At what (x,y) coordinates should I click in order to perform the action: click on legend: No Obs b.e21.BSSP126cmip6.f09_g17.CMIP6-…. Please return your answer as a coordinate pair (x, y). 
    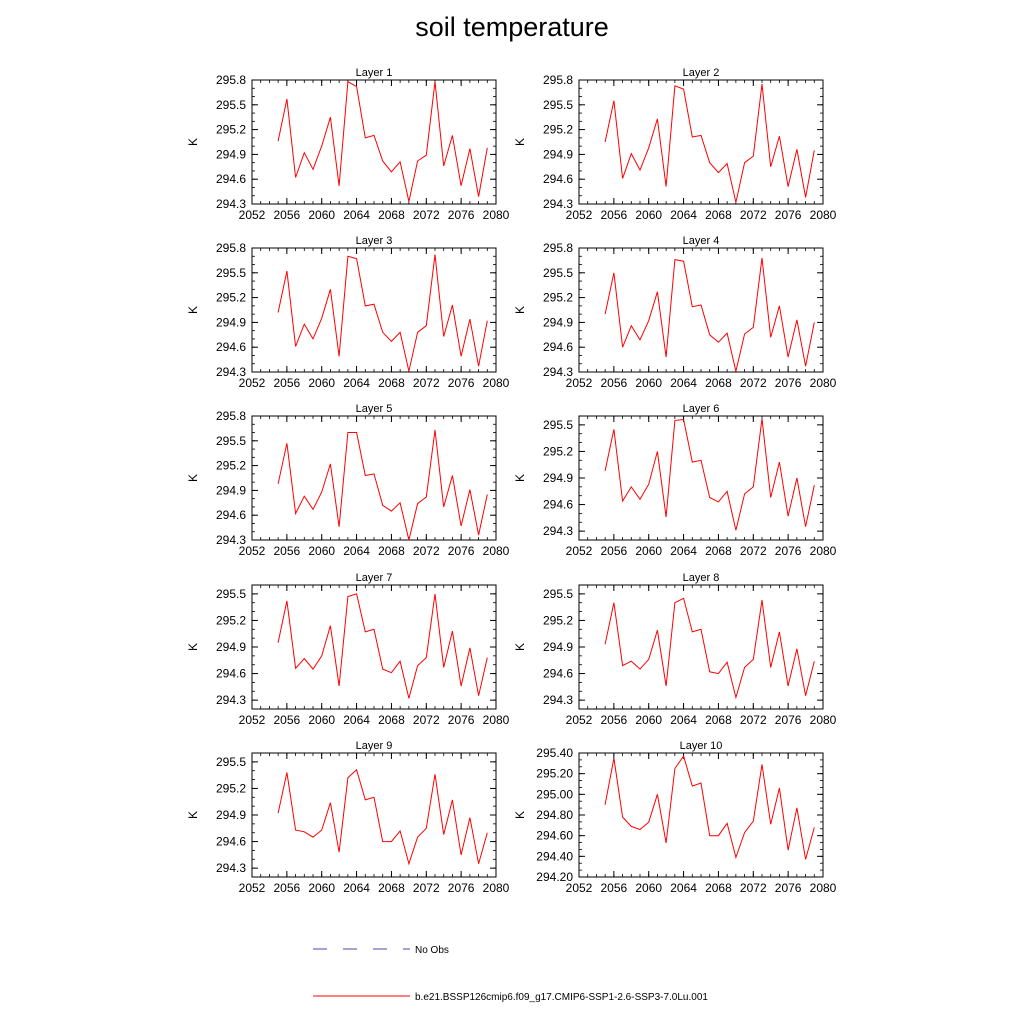
    Looking at the image, I should click on (510, 974).